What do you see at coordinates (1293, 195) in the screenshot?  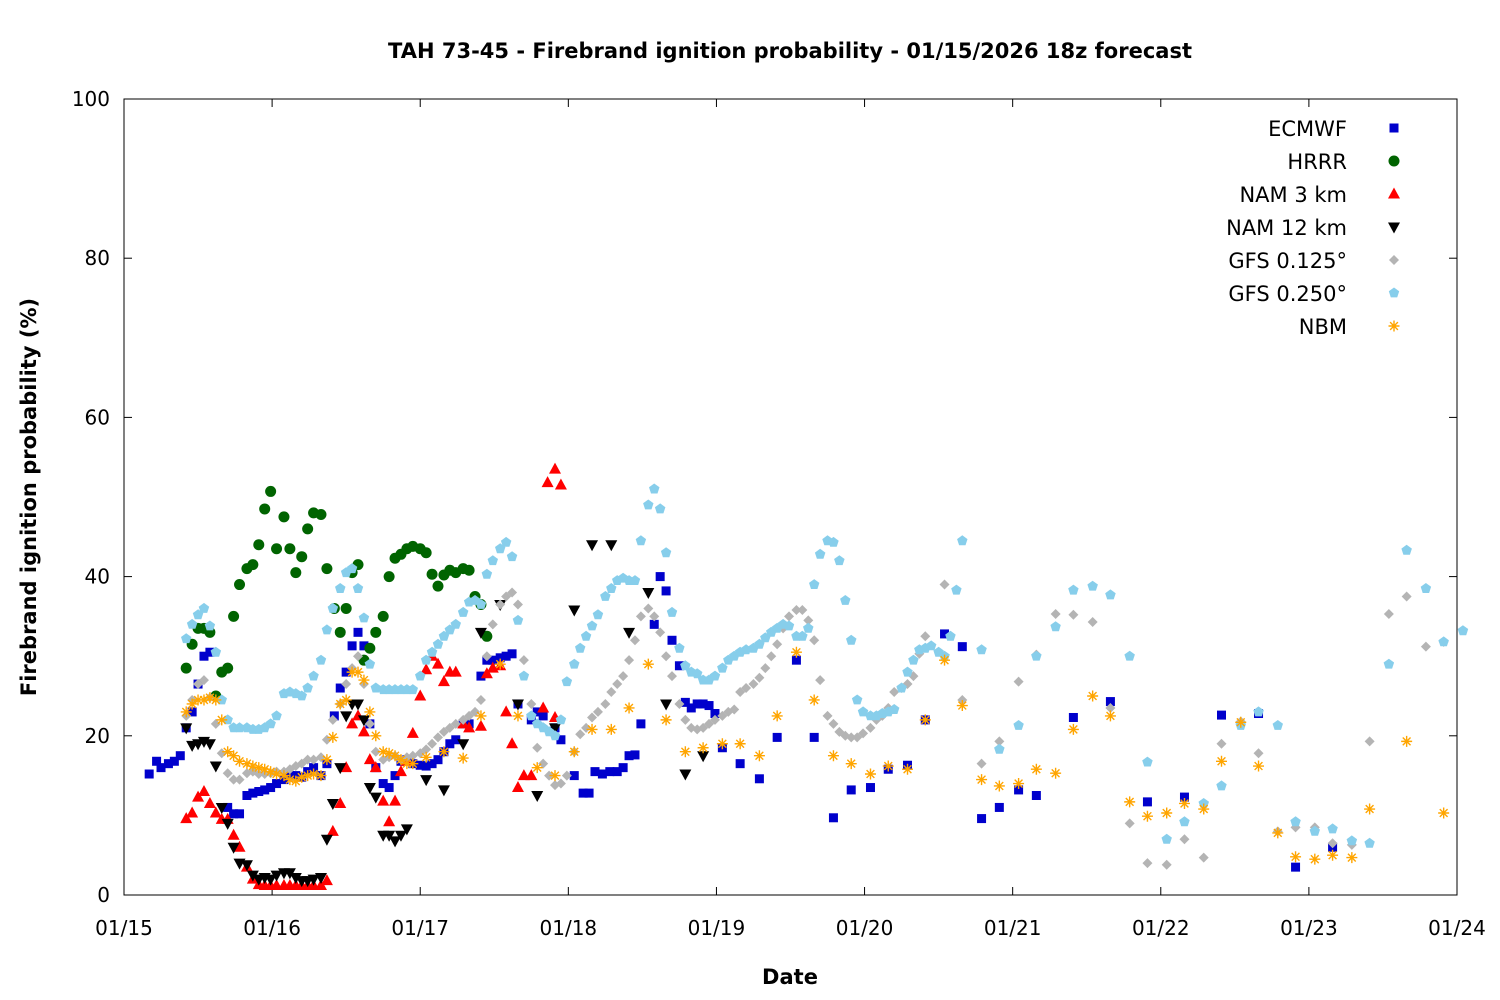 I see `legend-label: NAM 3 km` at bounding box center [1293, 195].